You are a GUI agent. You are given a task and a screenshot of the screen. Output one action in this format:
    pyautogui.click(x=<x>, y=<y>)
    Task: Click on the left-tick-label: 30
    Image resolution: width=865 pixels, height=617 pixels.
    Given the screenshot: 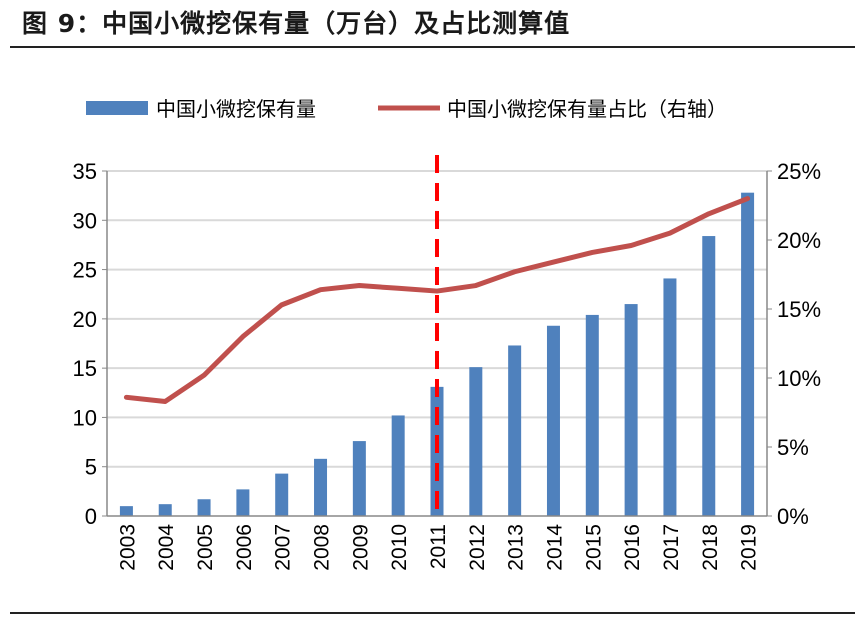 What is the action you would take?
    pyautogui.click(x=85, y=220)
    